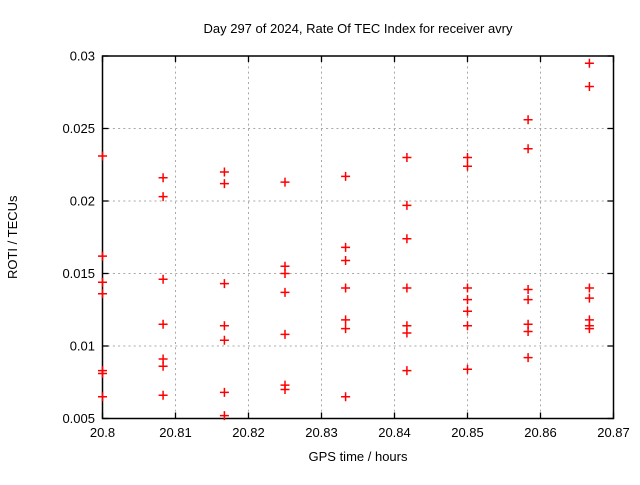 The image size is (640, 485). Describe the element at coordinates (394, 432) in the screenshot. I see `x-tick-label: 20.84` at that location.